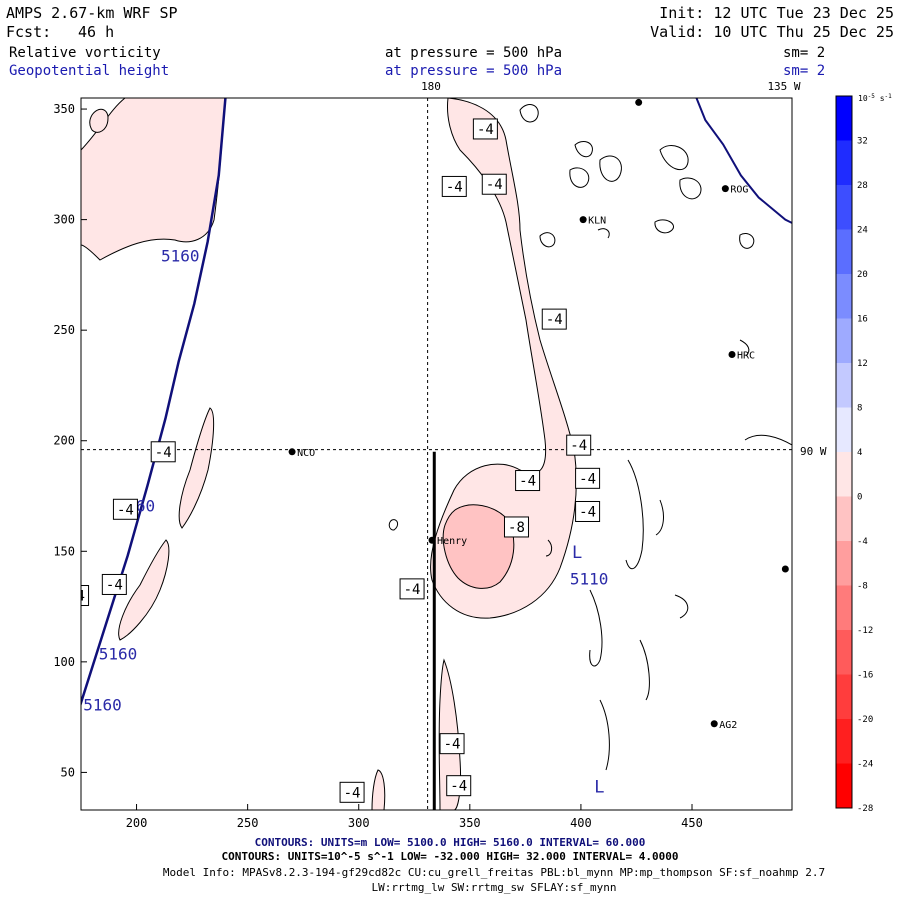 The width and height of the screenshot is (900, 904). What do you see at coordinates (68, 772) in the screenshot?
I see `y-axis-tick-label: 50` at bounding box center [68, 772].